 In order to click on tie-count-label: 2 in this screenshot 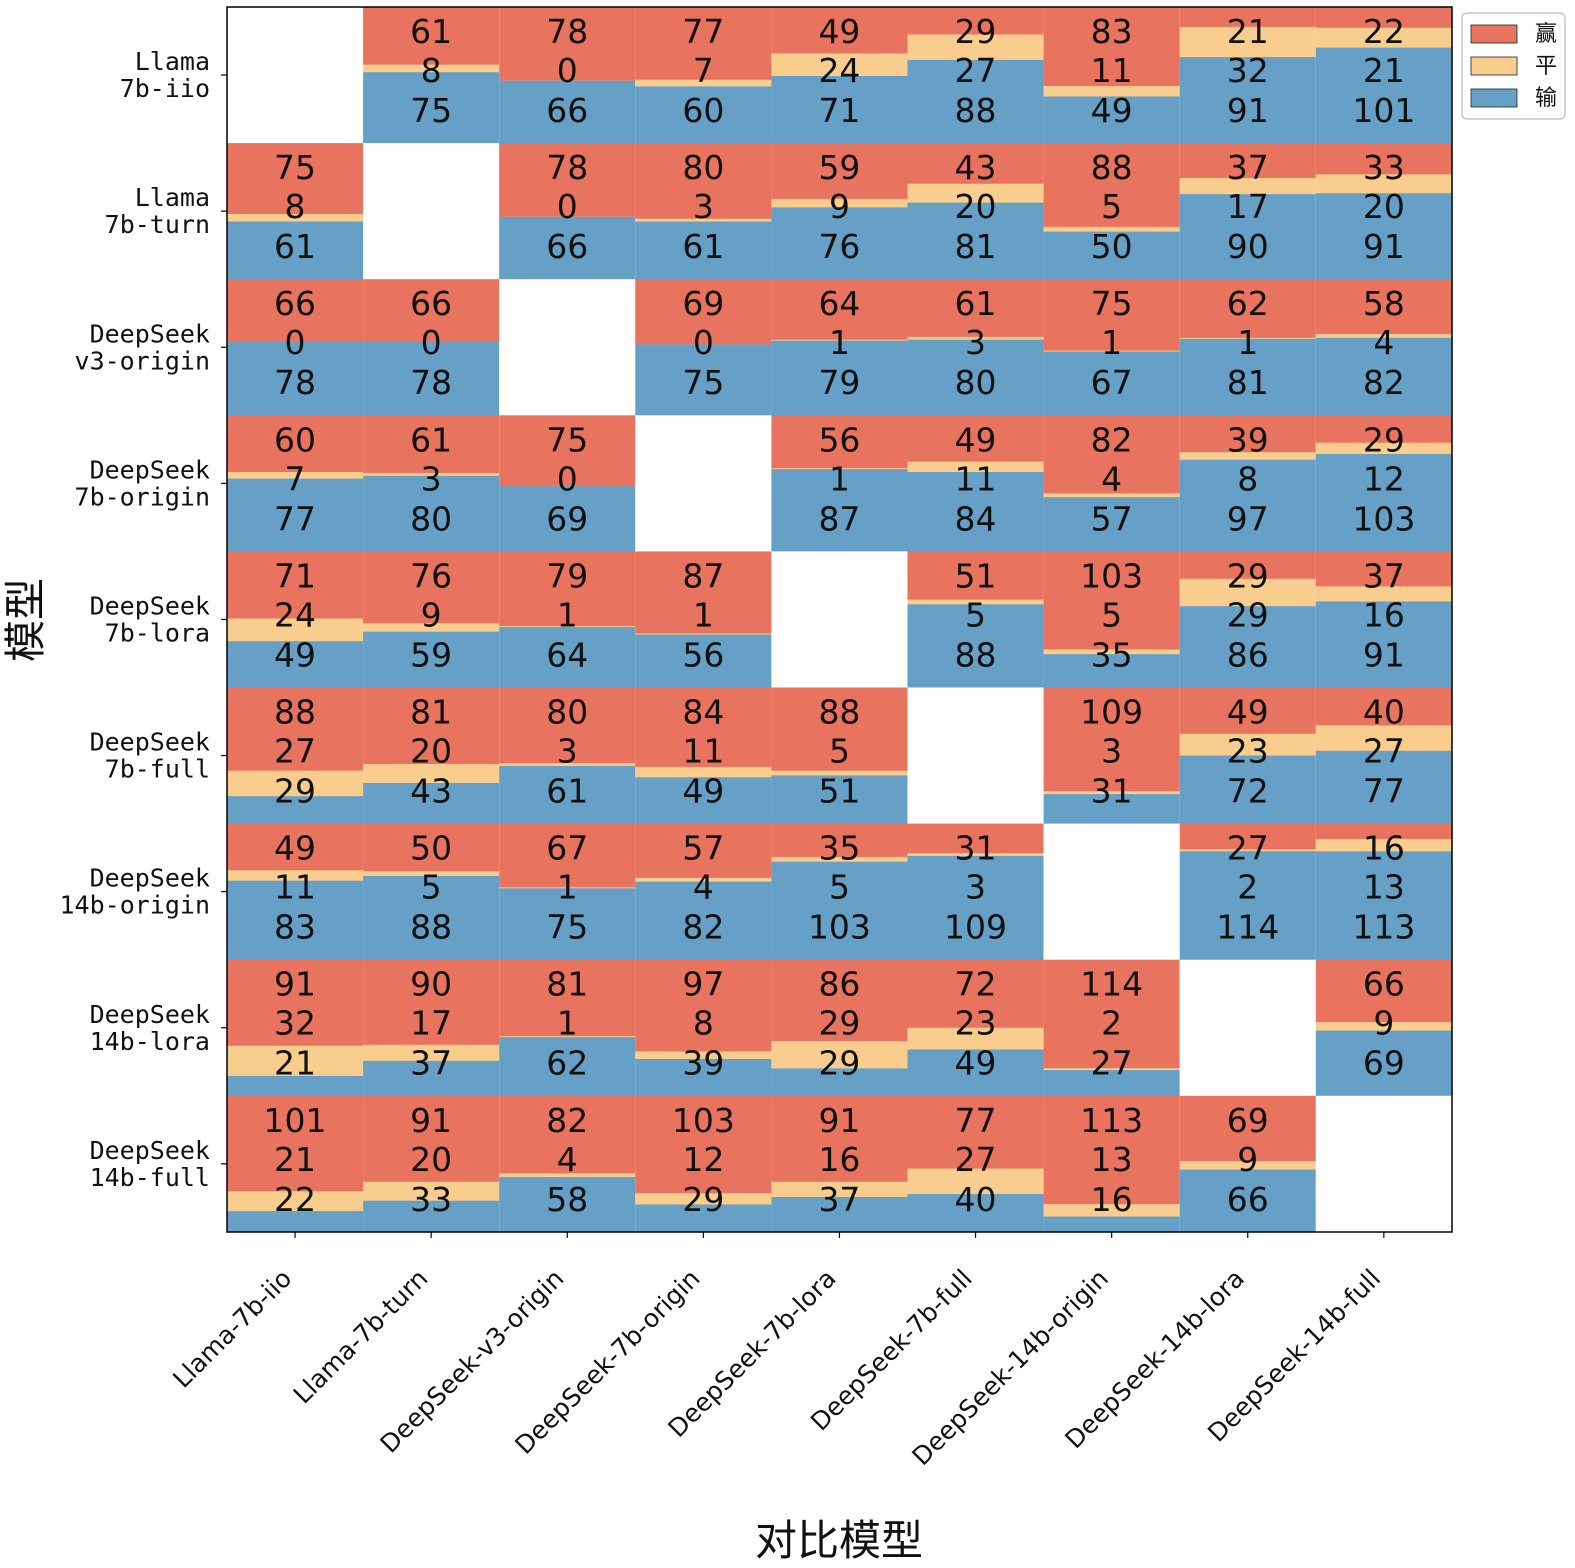, I will do `click(1111, 1023)`.